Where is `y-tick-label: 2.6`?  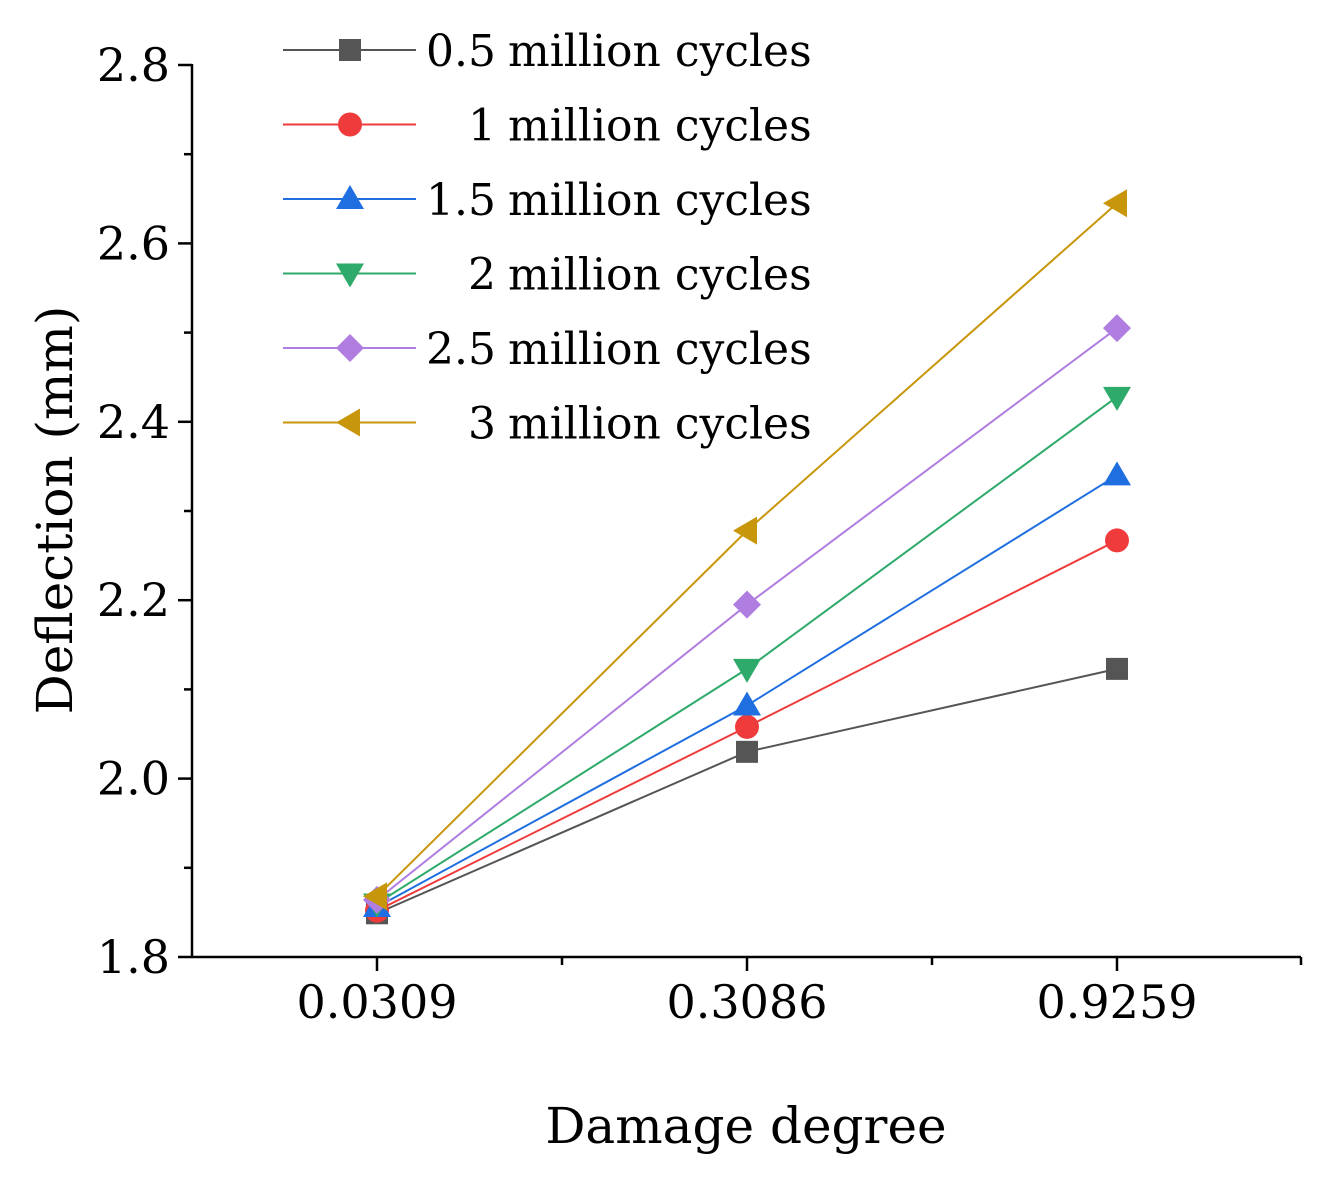 y-tick-label: 2.6 is located at coordinates (133, 243).